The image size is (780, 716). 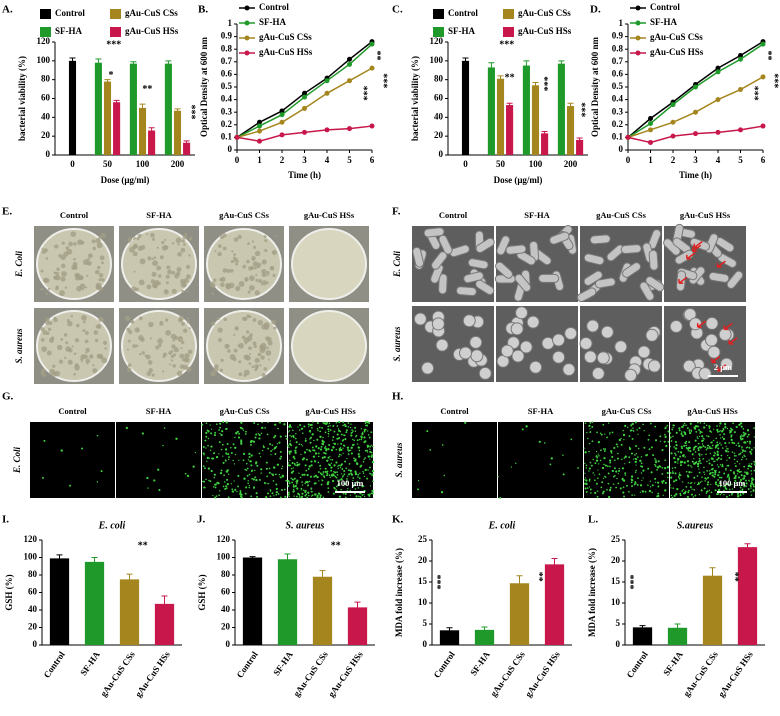 I want to click on panel-label: B., so click(x=203, y=10).